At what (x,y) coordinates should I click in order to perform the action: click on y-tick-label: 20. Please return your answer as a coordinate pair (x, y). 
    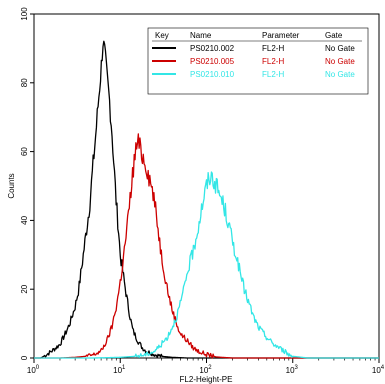
    Looking at the image, I should click on (24, 288).